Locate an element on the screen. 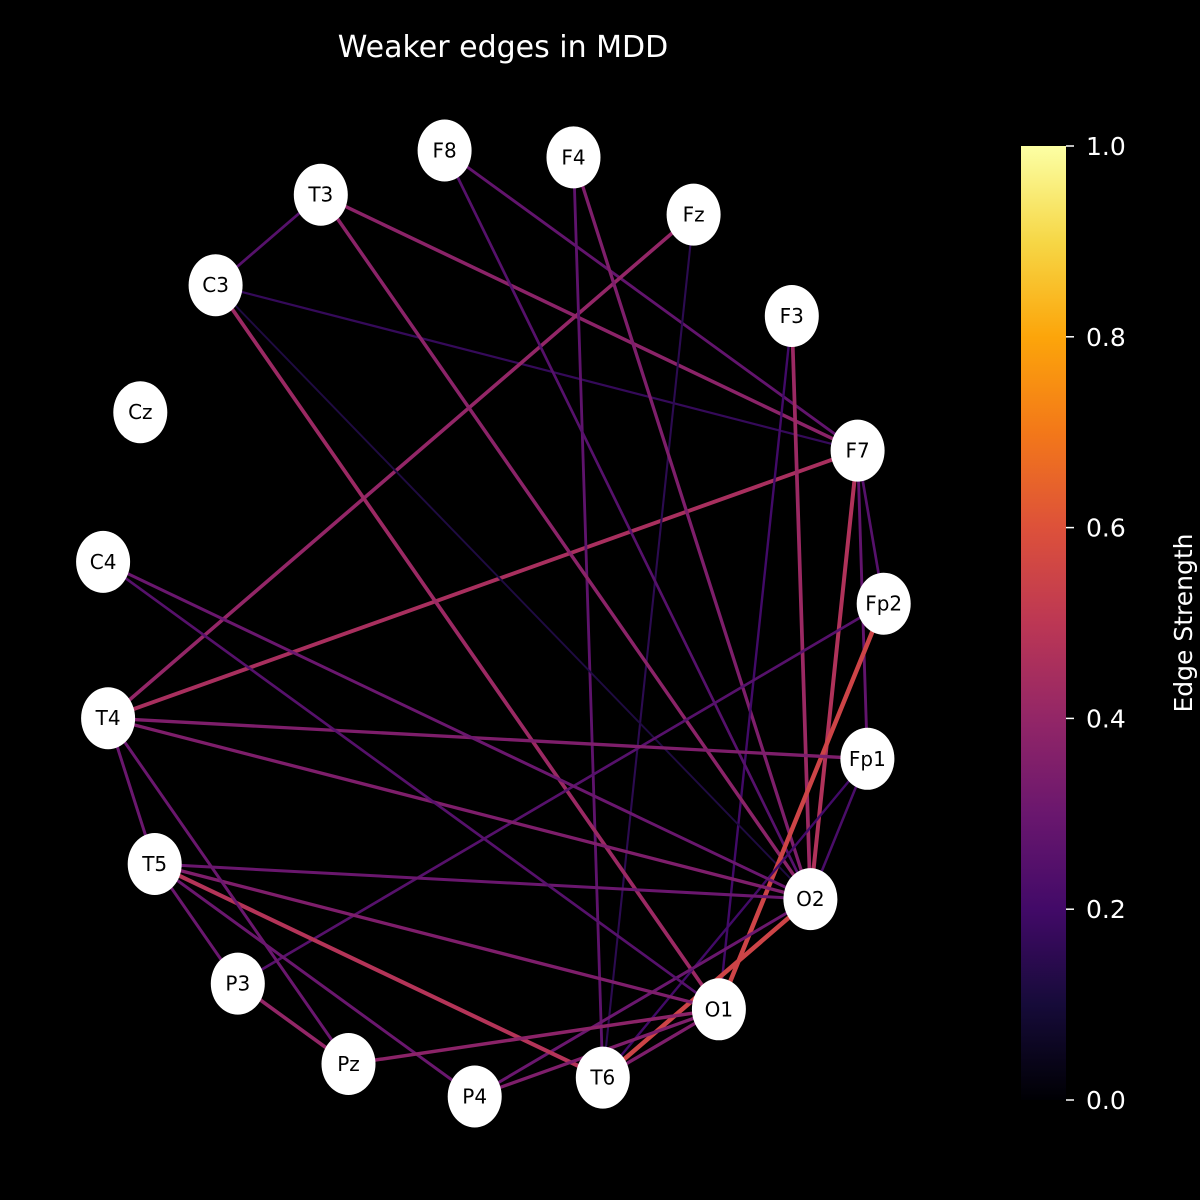 The width and height of the screenshot is (1200, 1200). node-label: F3 is located at coordinates (792, 316).